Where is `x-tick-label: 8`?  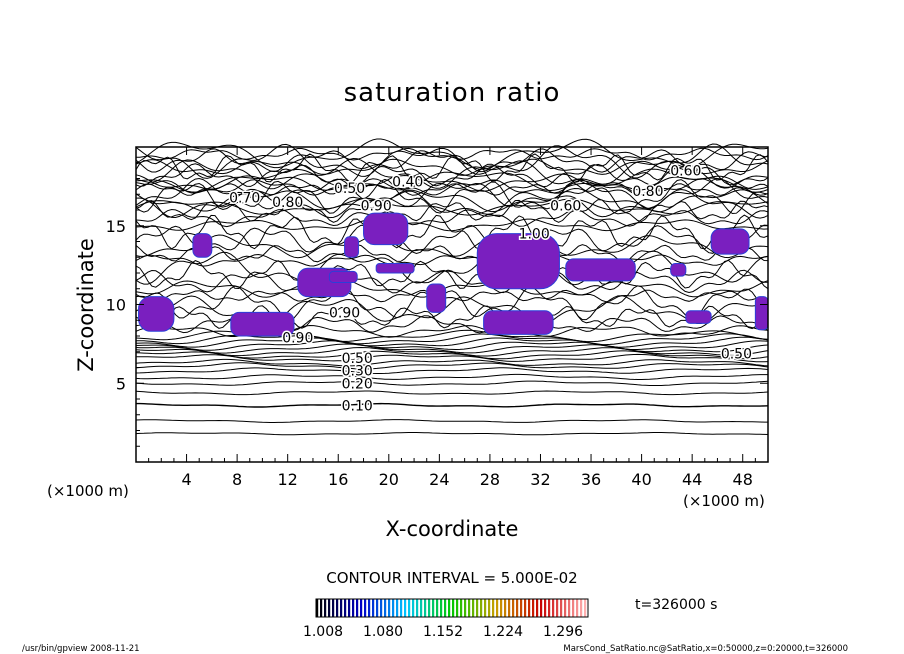
x-tick-label: 8 is located at coordinates (237, 479).